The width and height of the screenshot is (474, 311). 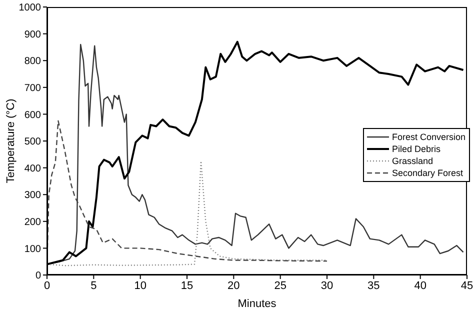 I want to click on y-tick-label: 600, so click(x=33, y=115).